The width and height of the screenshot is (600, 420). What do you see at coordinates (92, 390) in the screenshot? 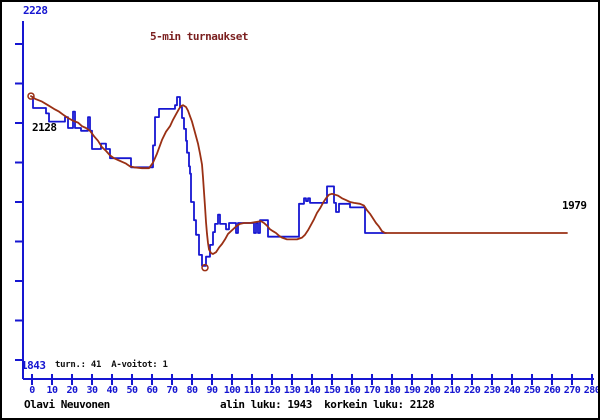
I see `x-tick-label: 30` at bounding box center [92, 390].